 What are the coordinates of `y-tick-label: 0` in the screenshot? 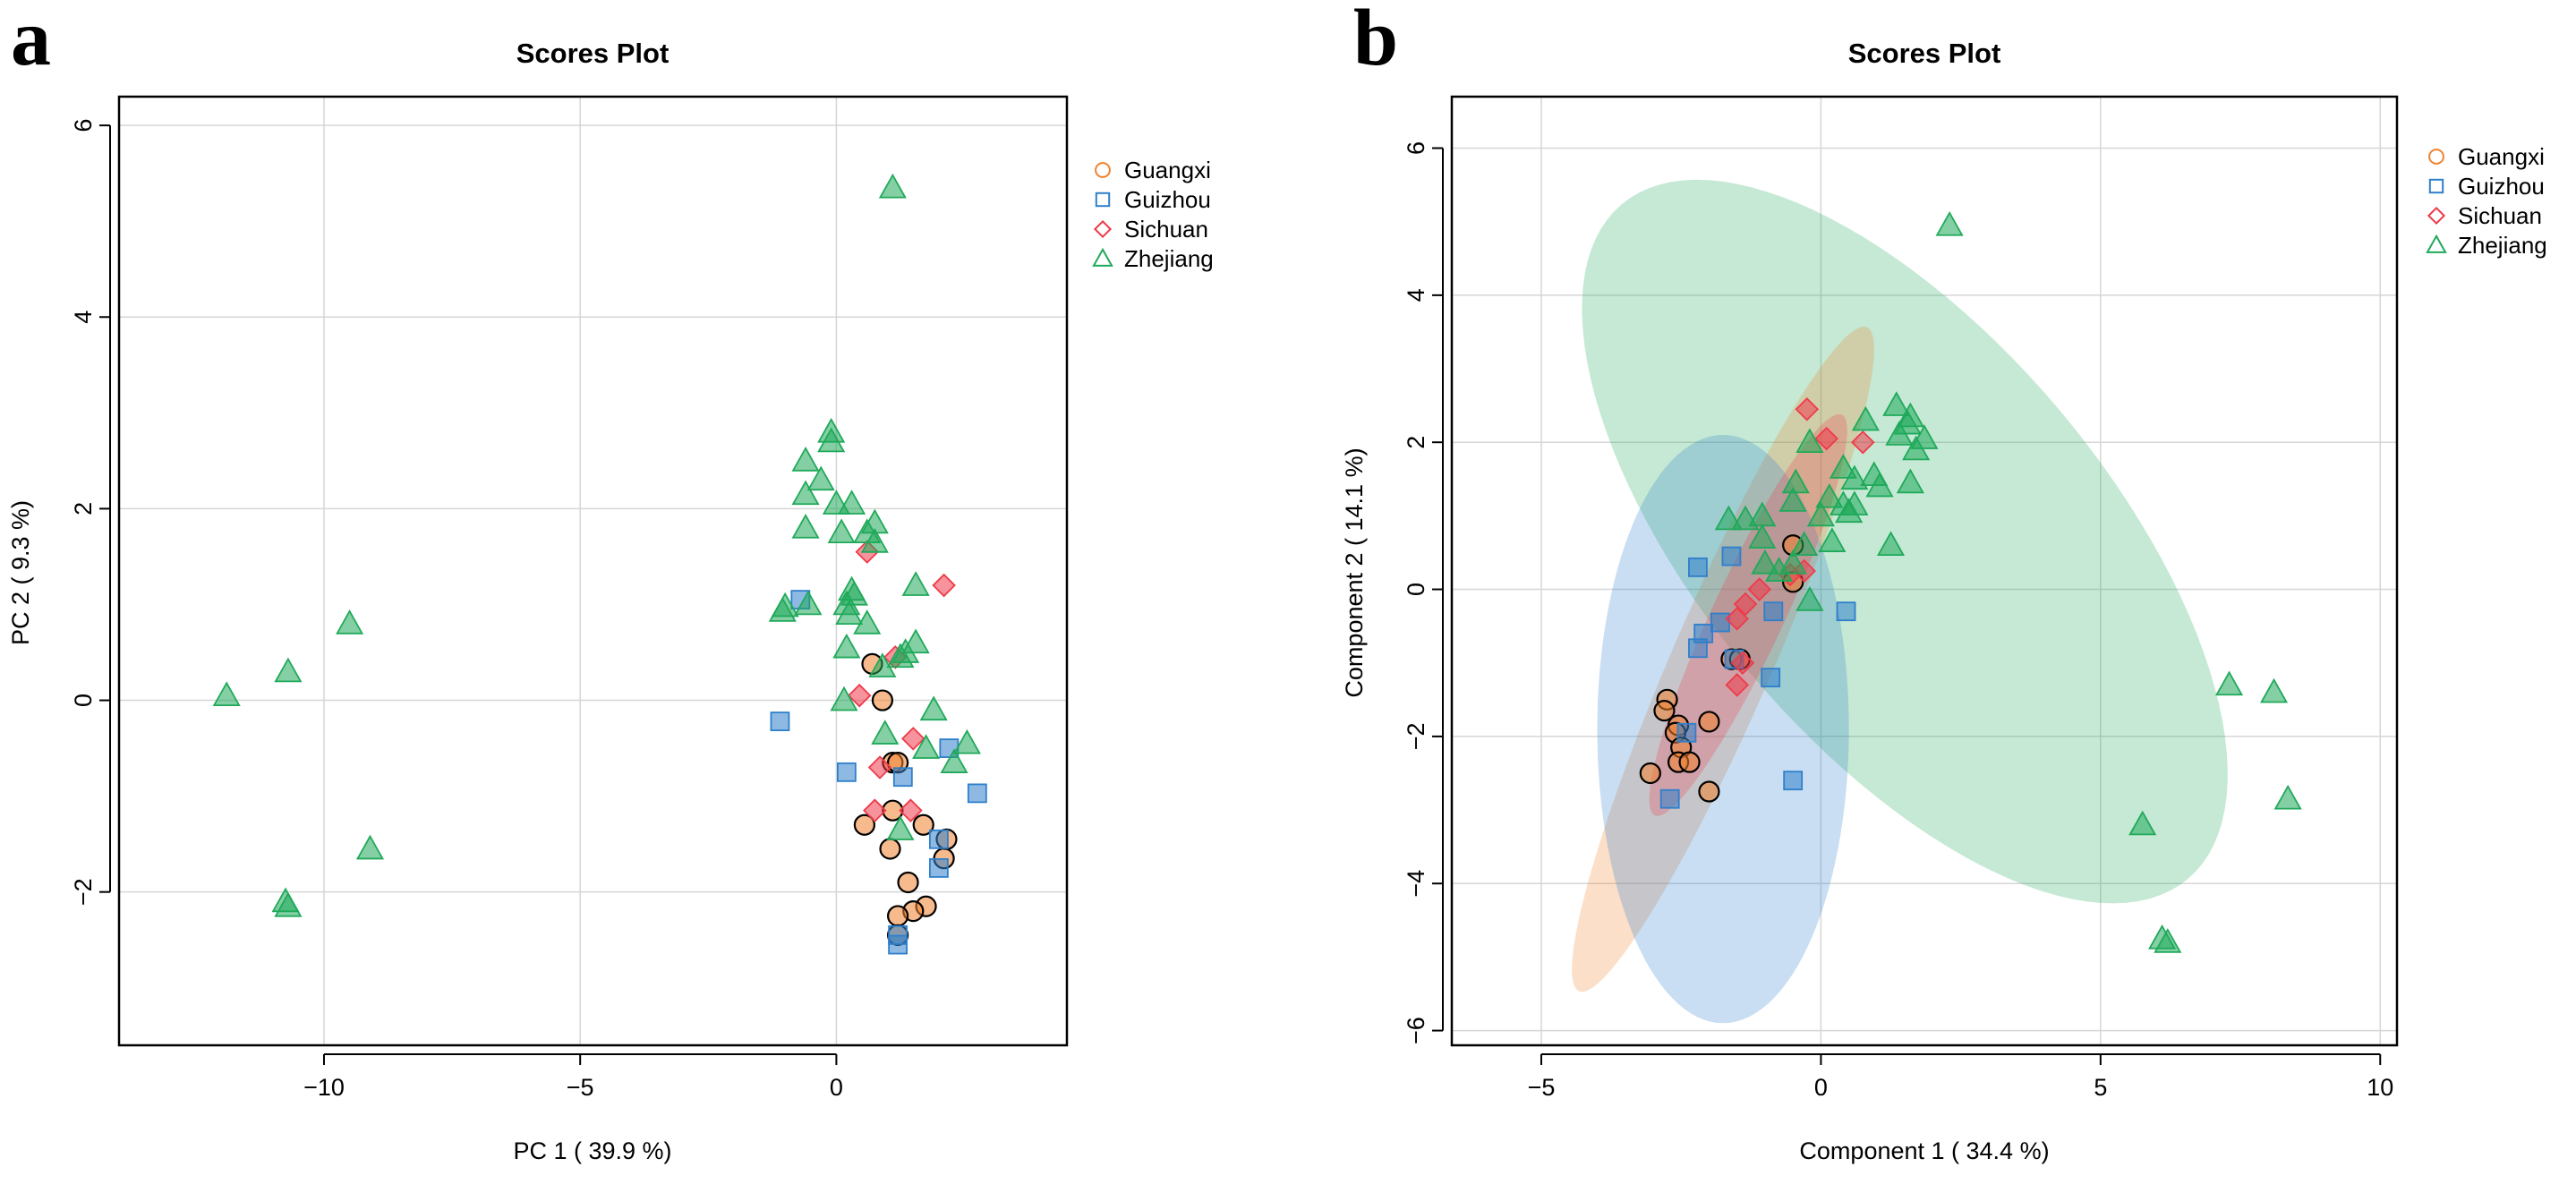 It's located at (1416, 589).